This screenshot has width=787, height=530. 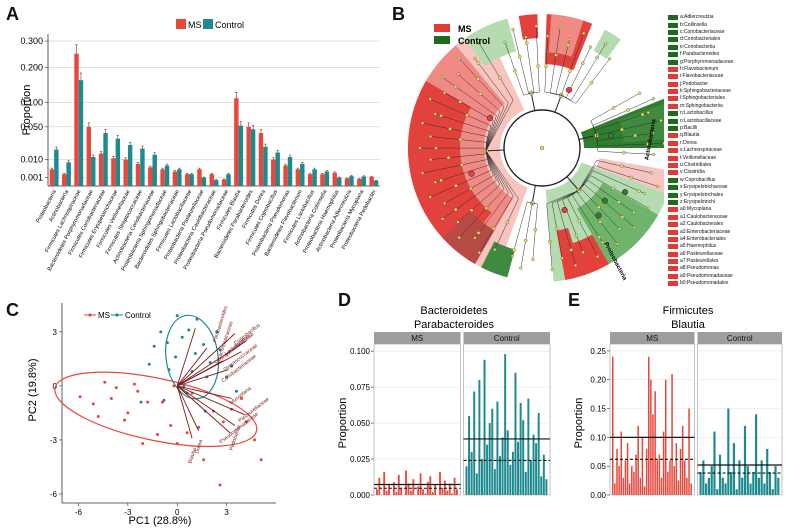 What do you see at coordinates (211, 400) in the screenshot?
I see `loading-arrow` at bounding box center [211, 400].